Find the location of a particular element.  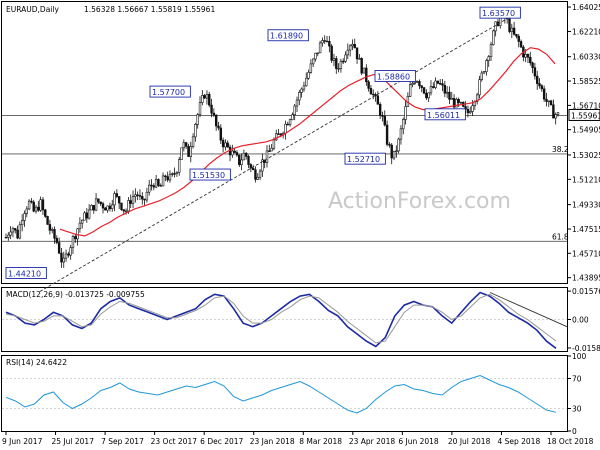

rsi-y-tick-label: 0 is located at coordinates (574, 431).